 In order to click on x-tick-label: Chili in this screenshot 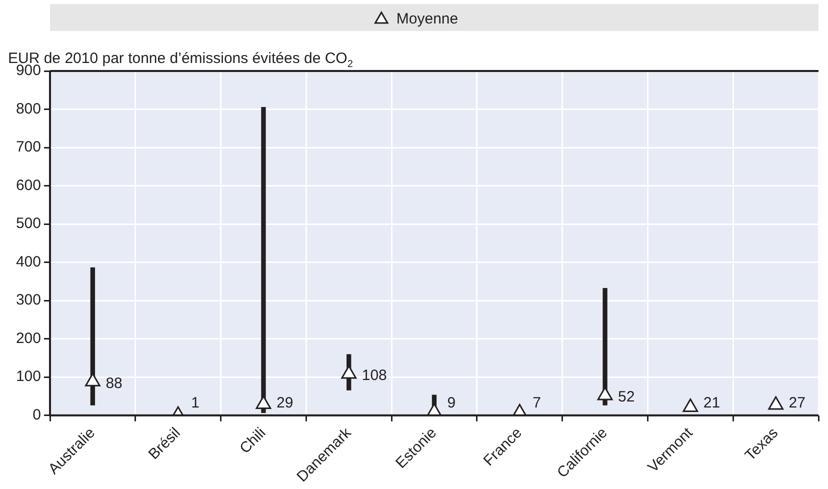, I will do `click(253, 441)`.